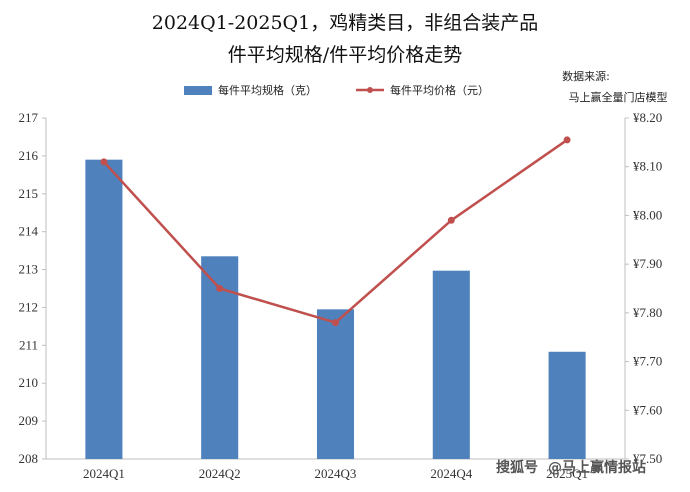 The height and width of the screenshot is (492, 690). What do you see at coordinates (29, 306) in the screenshot?
I see `left-tick-label: 212` at bounding box center [29, 306].